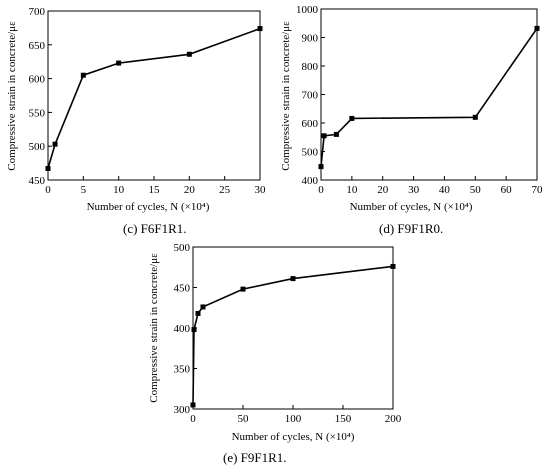  What do you see at coordinates (538, 190) in the screenshot?
I see `x-tick-label: 70` at bounding box center [538, 190].